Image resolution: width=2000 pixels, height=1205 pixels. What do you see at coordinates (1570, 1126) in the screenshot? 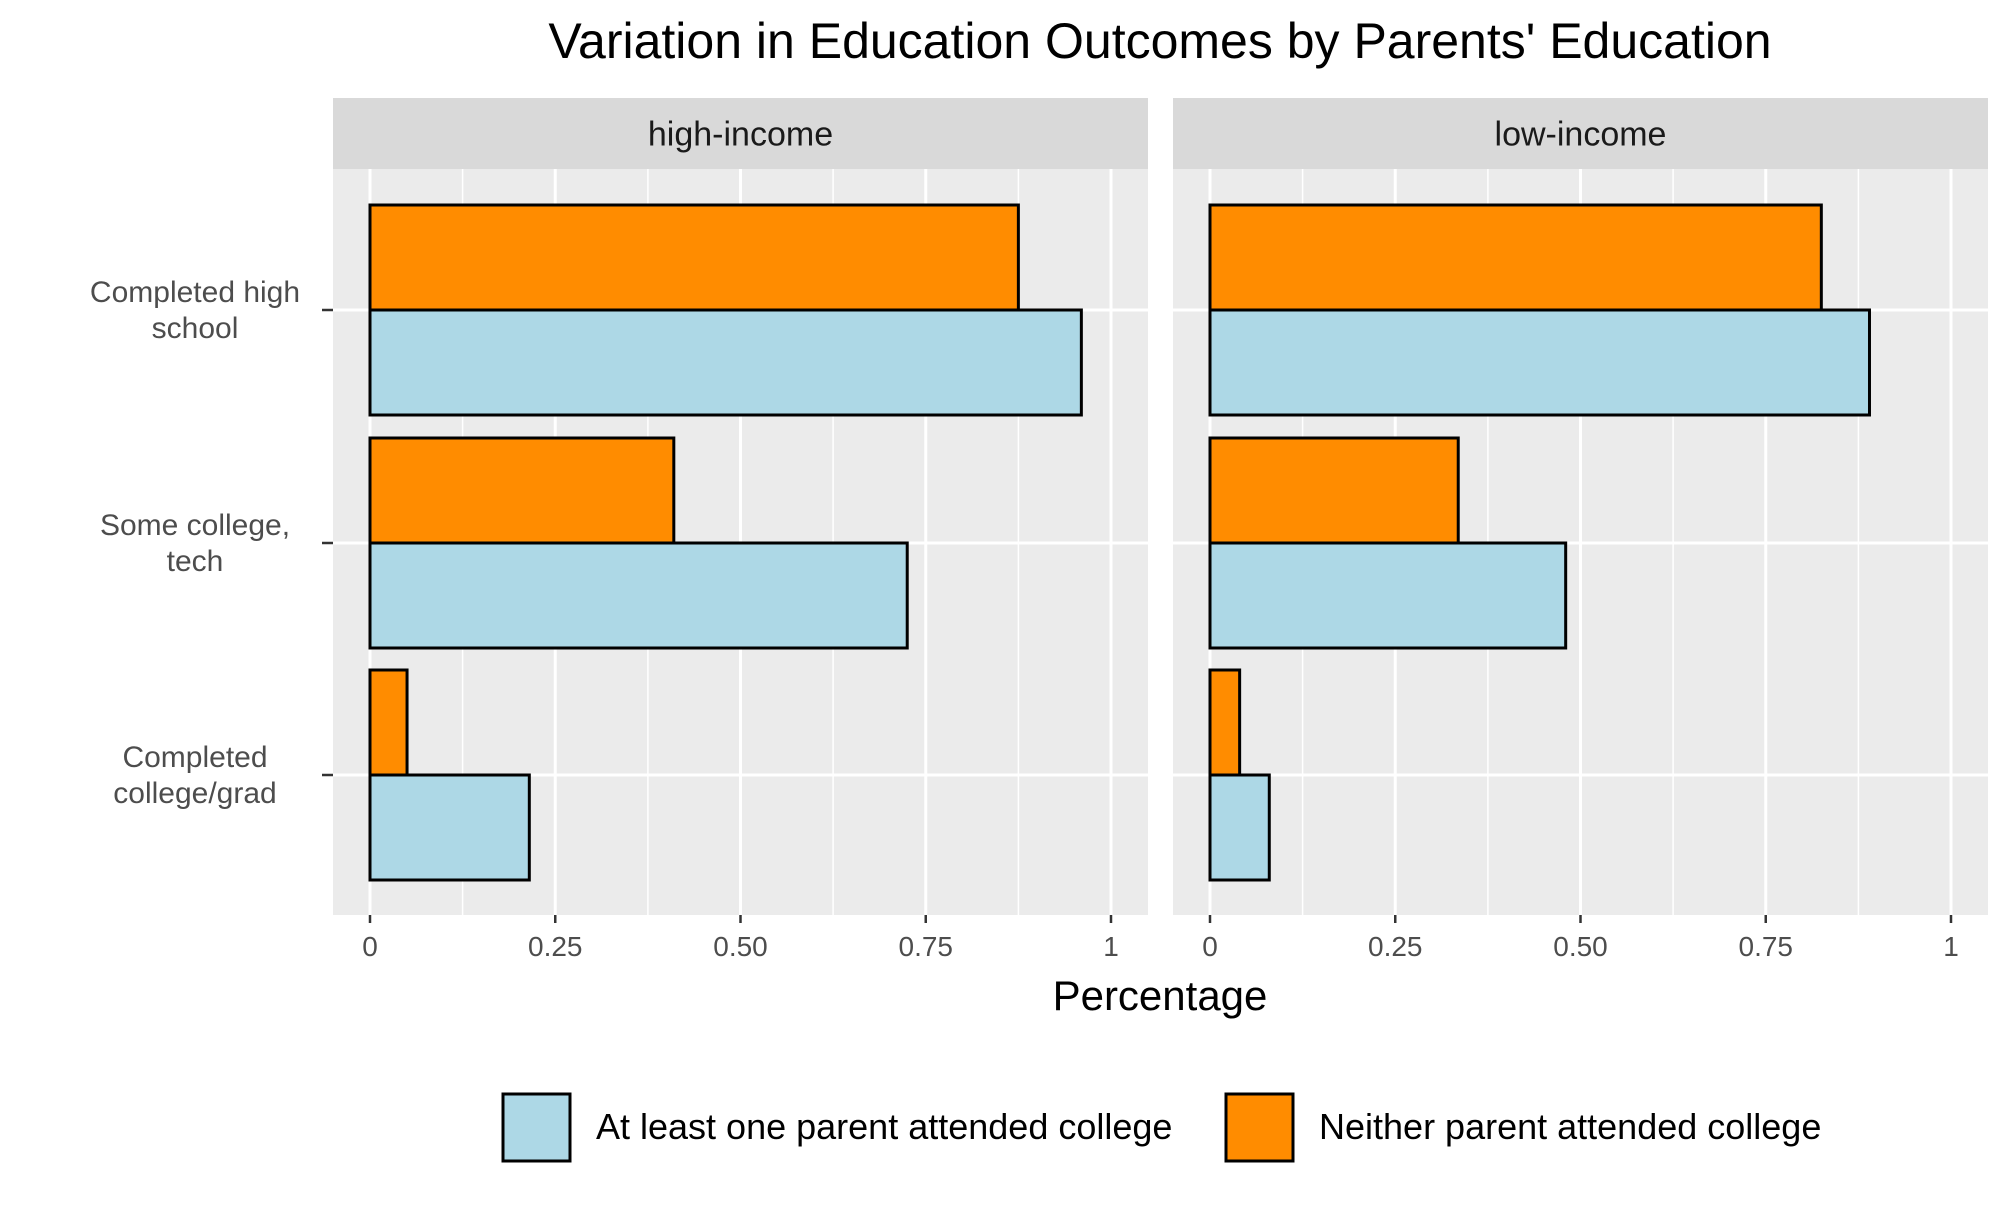
I see `legend-label: Neither parent attended college` at bounding box center [1570, 1126].